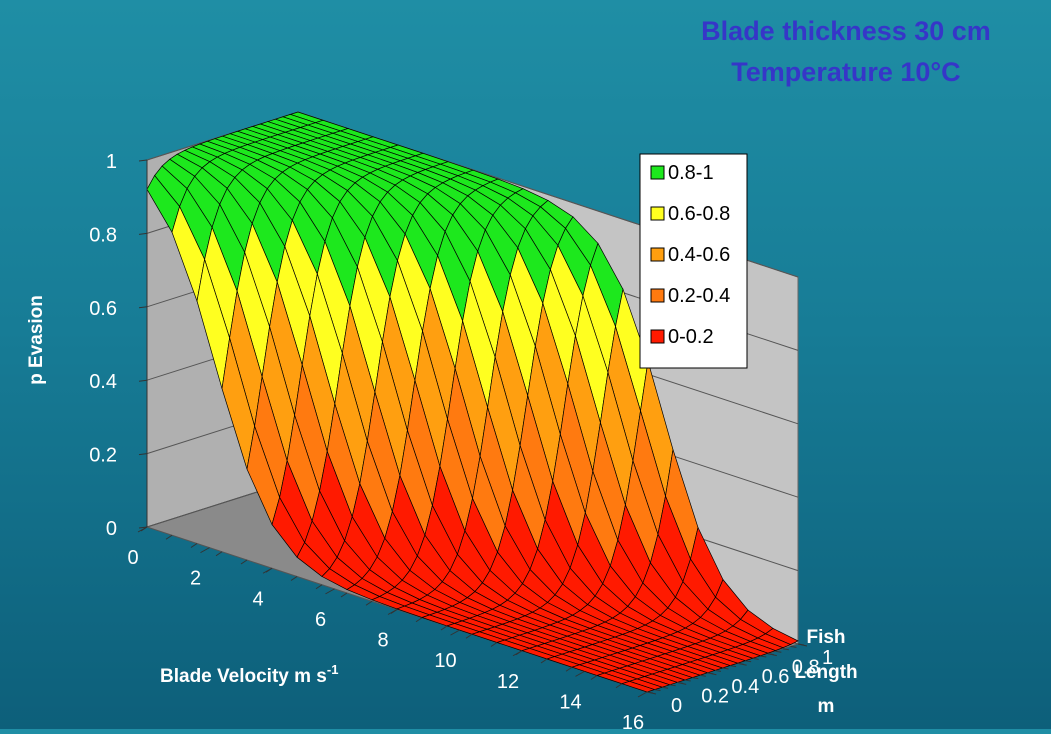  What do you see at coordinates (333, 669) in the screenshot?
I see `x-axis-title-superscript: -1` at bounding box center [333, 669].